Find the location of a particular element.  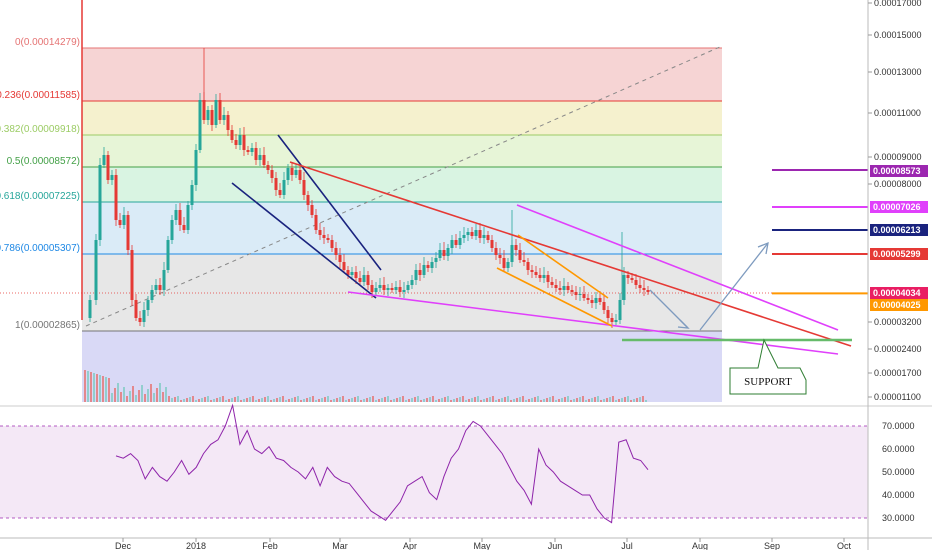

fib-label-3: 0.5(0.00008572) is located at coordinates (43, 161).